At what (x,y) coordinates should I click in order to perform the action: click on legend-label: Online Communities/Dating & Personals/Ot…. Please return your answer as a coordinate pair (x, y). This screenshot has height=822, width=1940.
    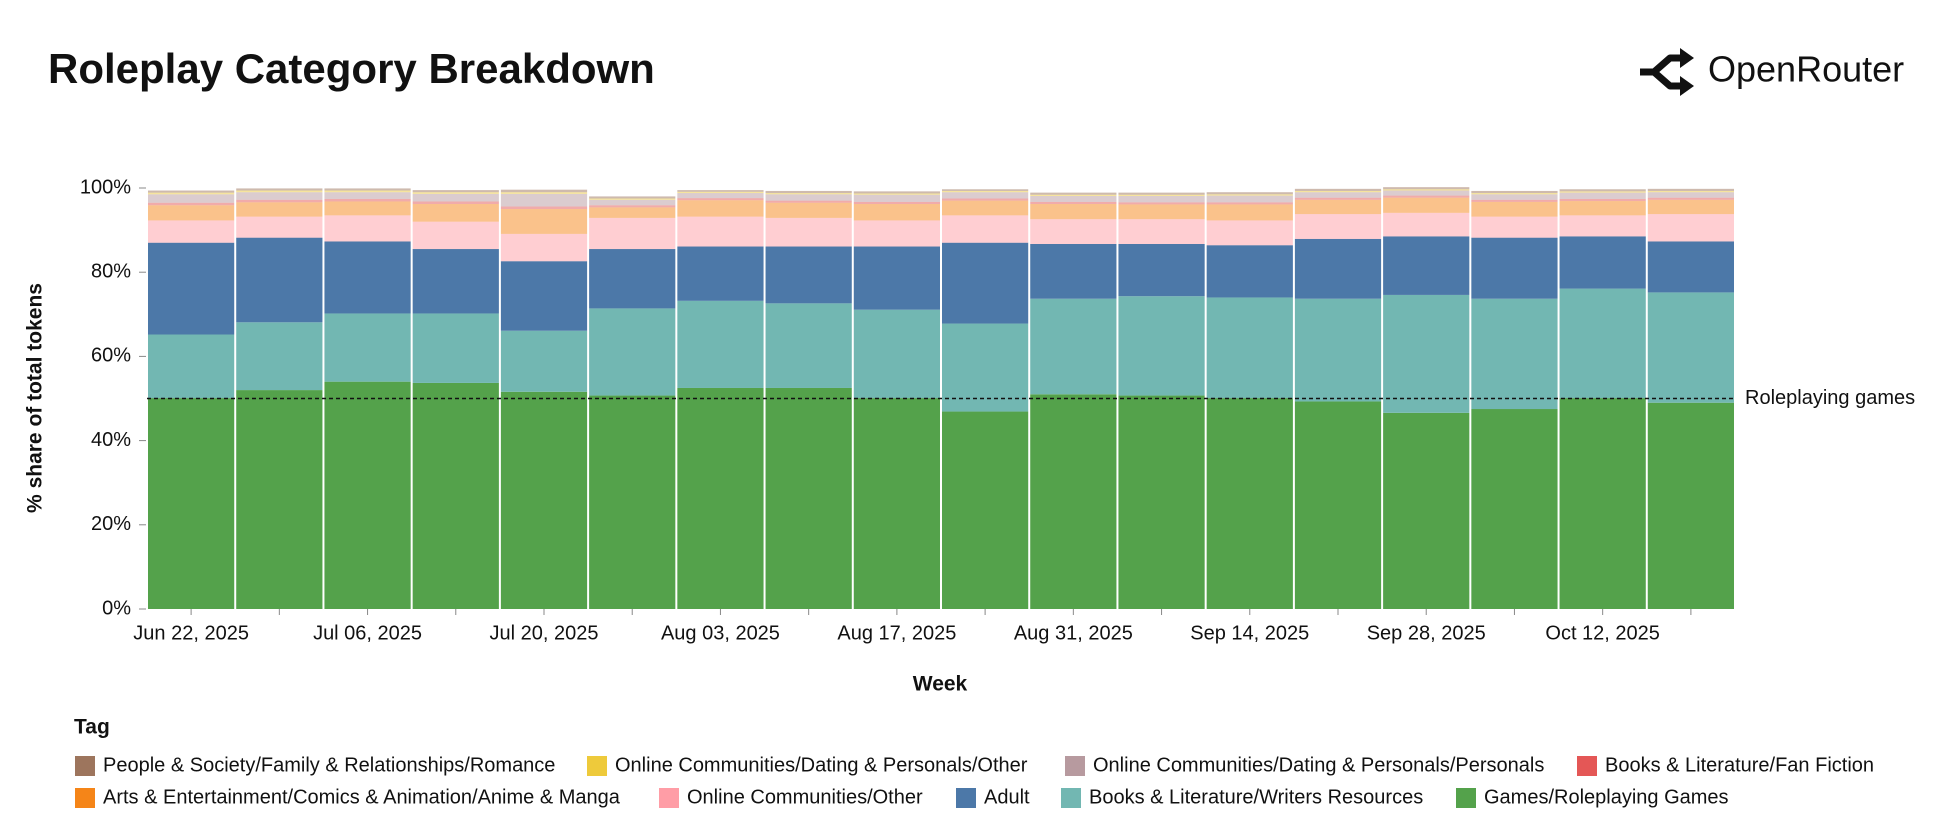
    Looking at the image, I should click on (821, 765).